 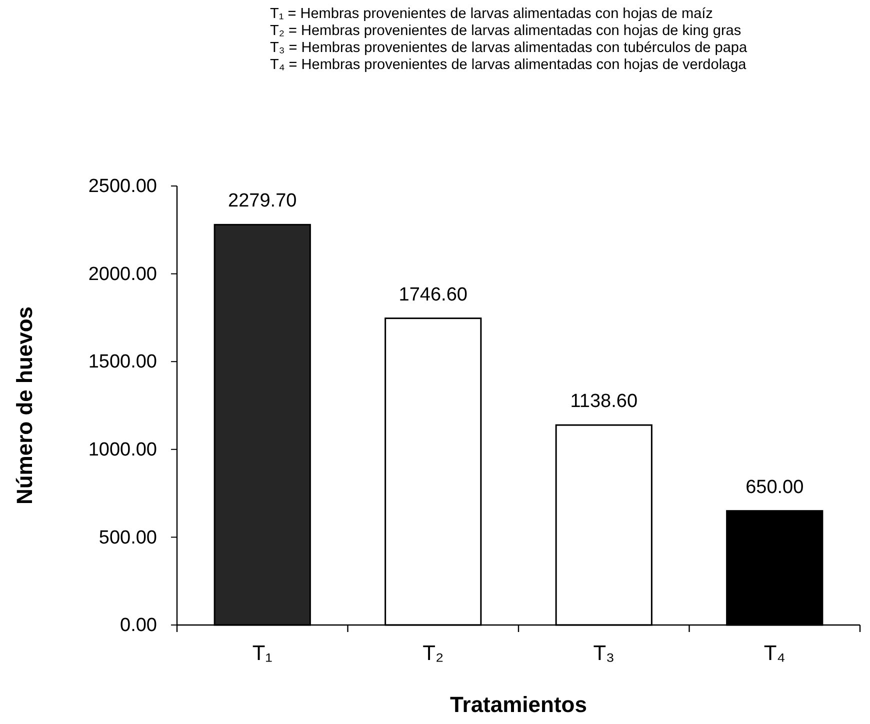 I want to click on text: T₃ = Hembras provenientes de larvas alimentadas con tubérculos de papa, so click(x=509, y=48).